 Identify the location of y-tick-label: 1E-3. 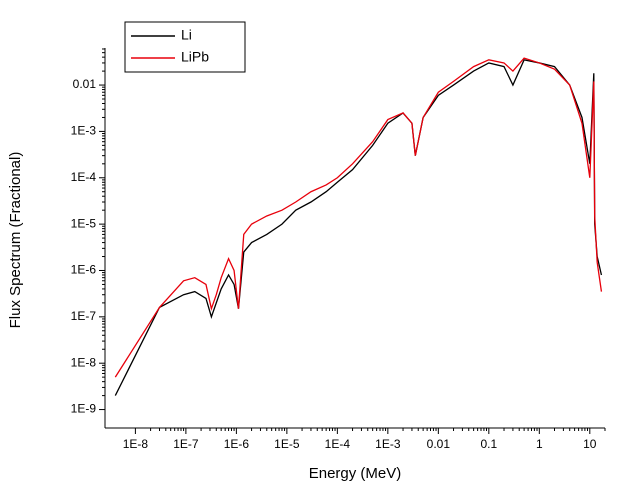
(84, 131).